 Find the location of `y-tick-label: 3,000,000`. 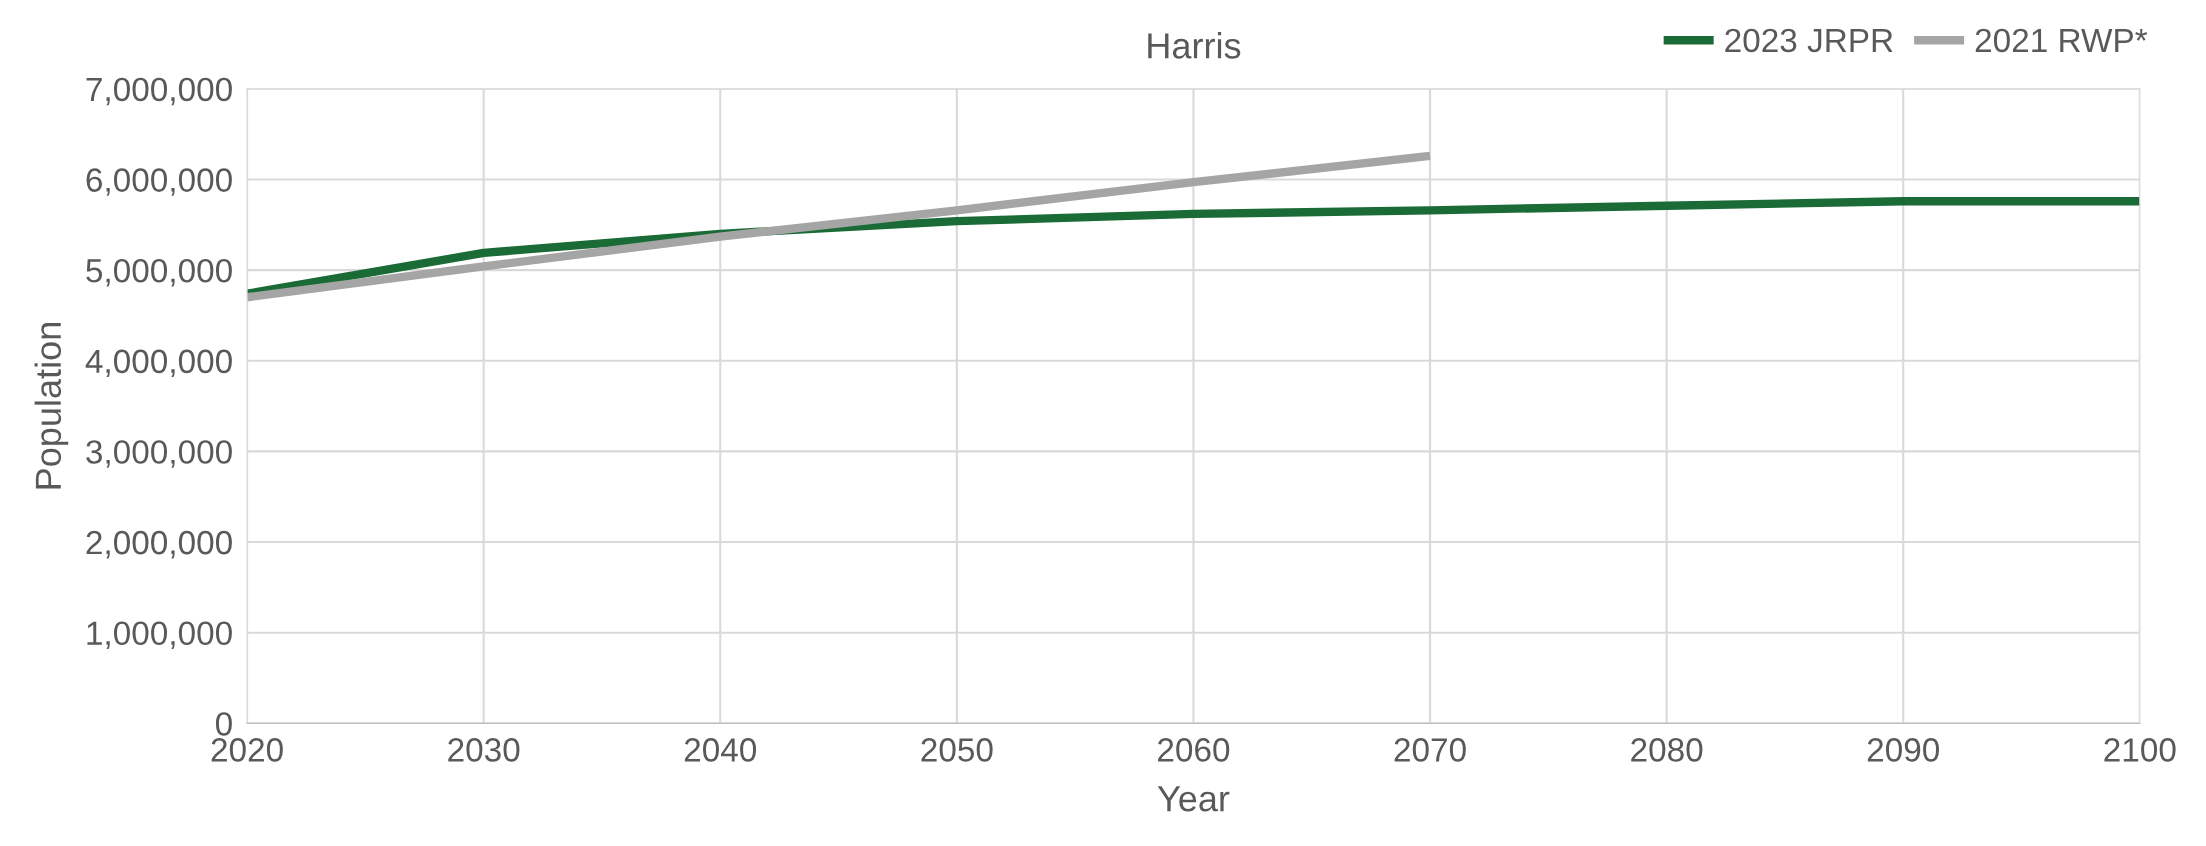

y-tick-label: 3,000,000 is located at coordinates (159, 454).